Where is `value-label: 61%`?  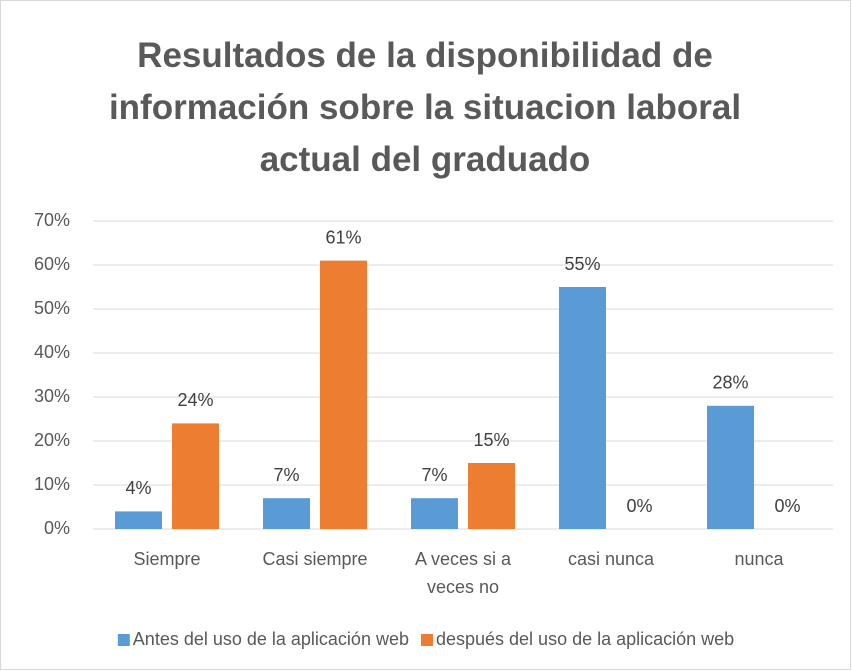
value-label: 61% is located at coordinates (343, 237).